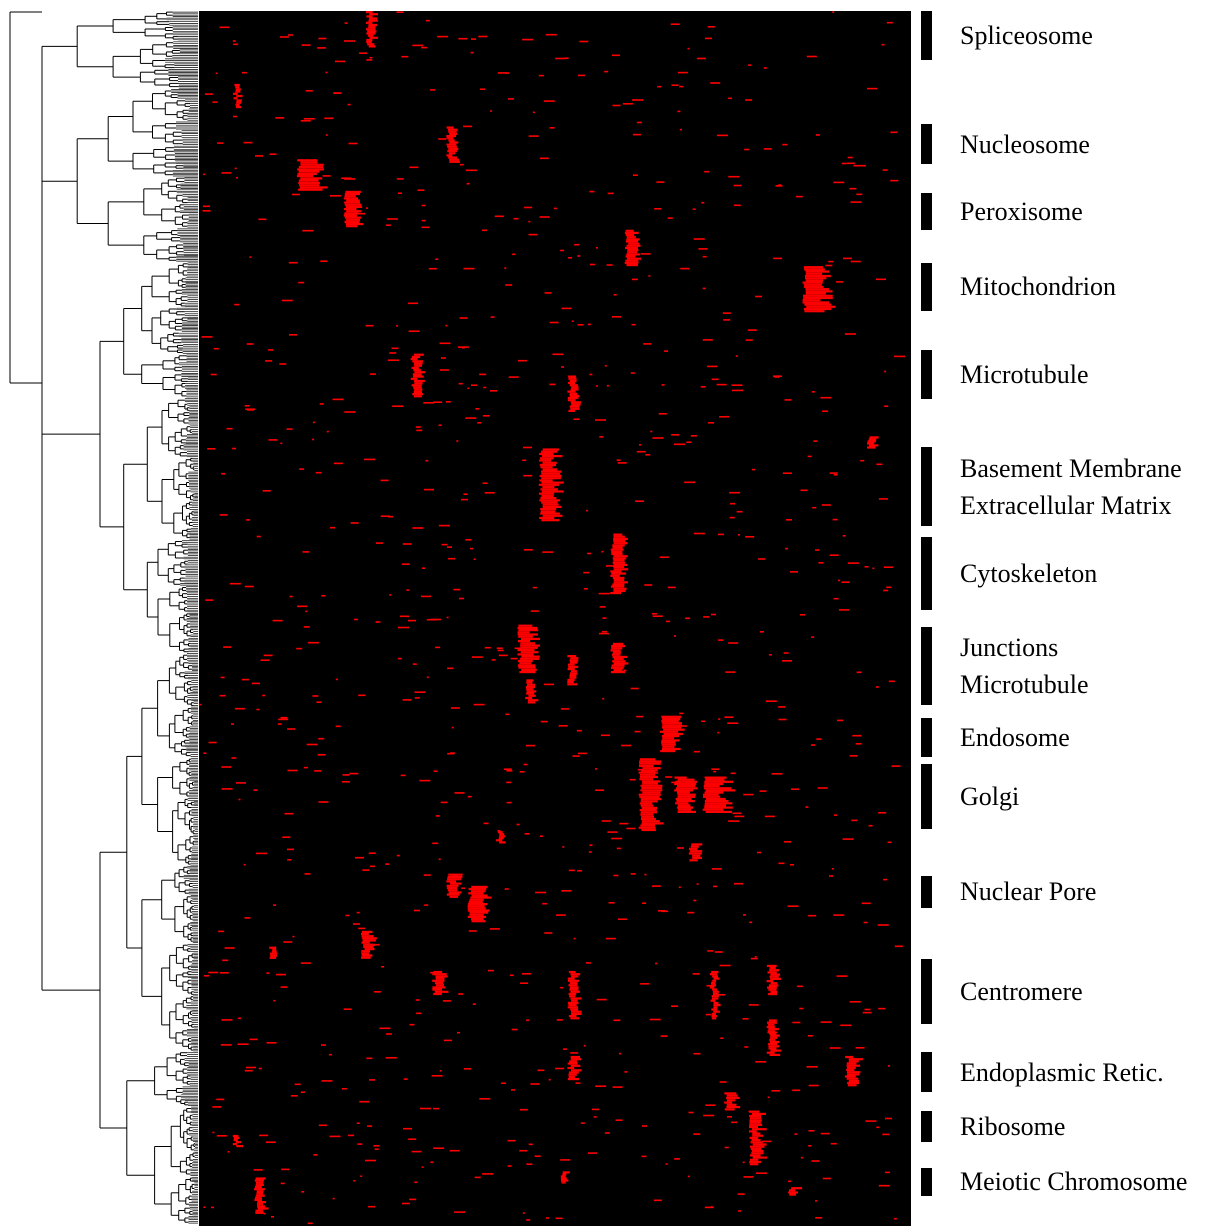 The height and width of the screenshot is (1226, 1228). Describe the element at coordinates (1074, 1182) in the screenshot. I see `cluster-label: Meiotic Chromosome` at that location.